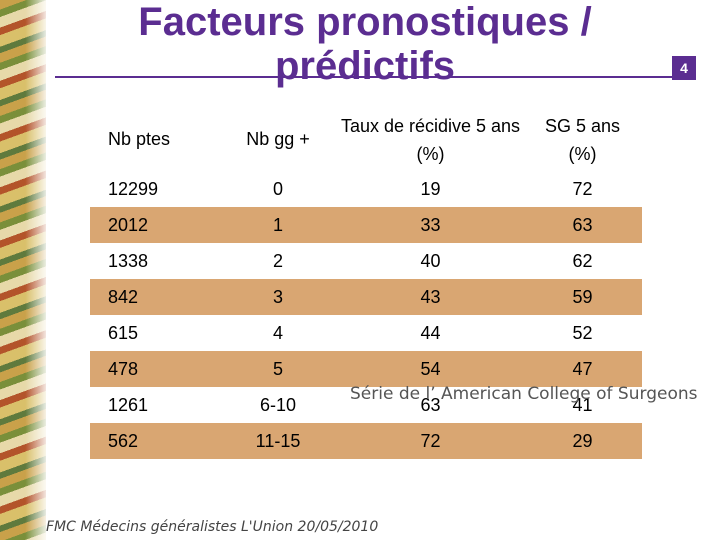  I want to click on source-note: Série de l’ American College of Surgeons, so click(524, 394).